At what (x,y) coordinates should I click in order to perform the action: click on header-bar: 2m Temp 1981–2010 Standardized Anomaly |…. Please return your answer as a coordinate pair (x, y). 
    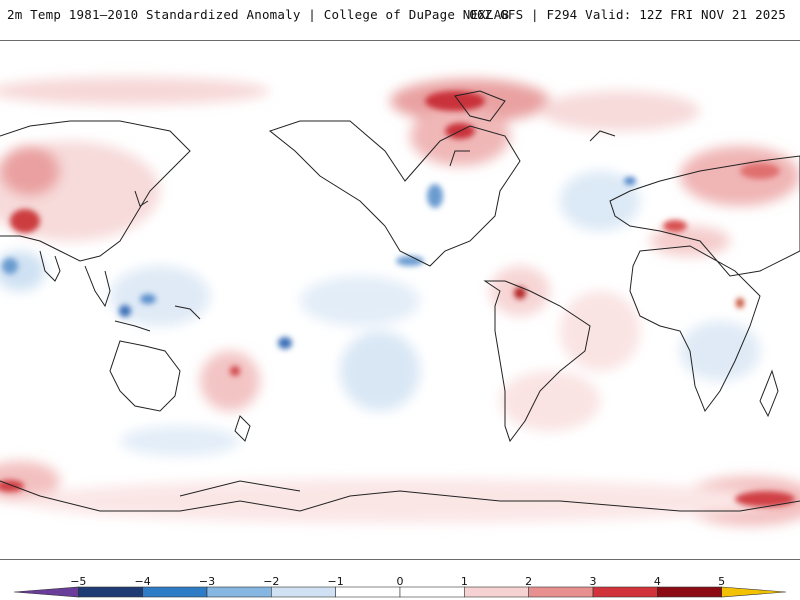
    Looking at the image, I should click on (400, 17).